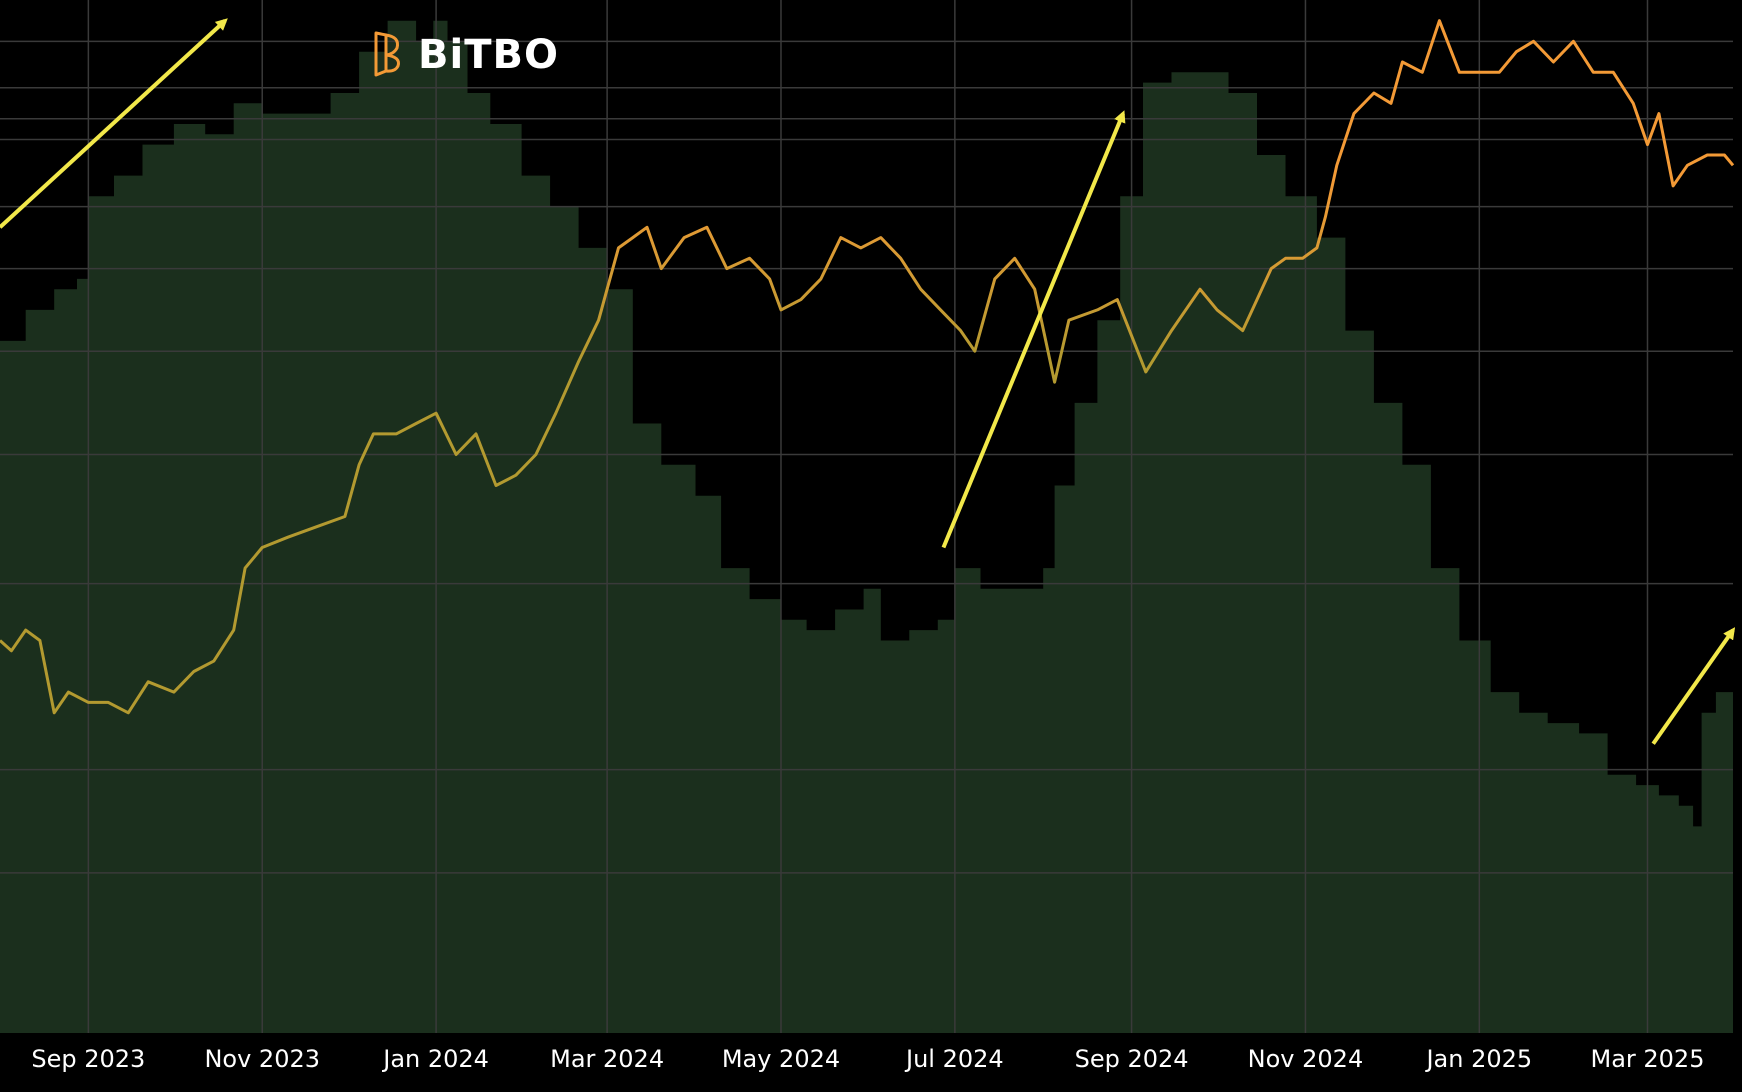  What do you see at coordinates (954, 1059) in the screenshot?
I see `x-tick-label: Jul 2024` at bounding box center [954, 1059].